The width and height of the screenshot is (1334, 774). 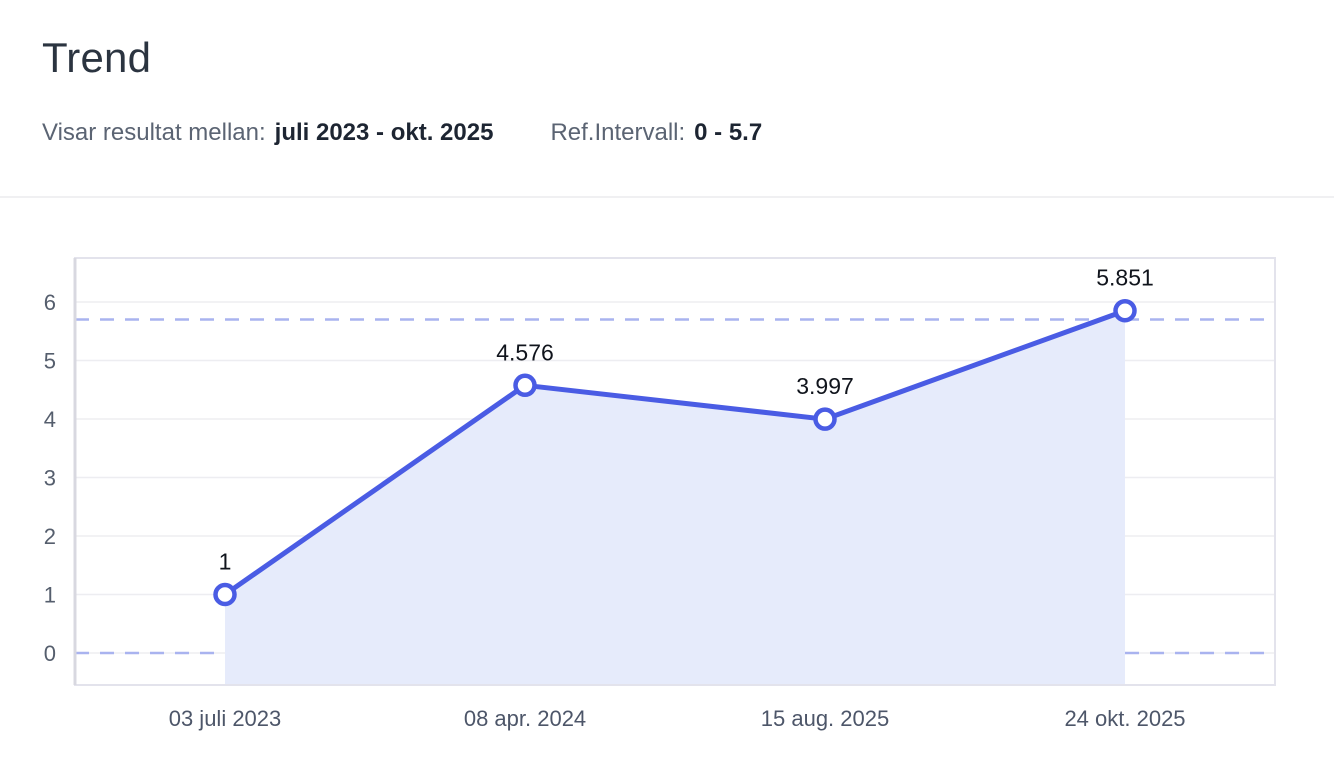 I want to click on point-value-label: 5.851, so click(x=1125, y=278).